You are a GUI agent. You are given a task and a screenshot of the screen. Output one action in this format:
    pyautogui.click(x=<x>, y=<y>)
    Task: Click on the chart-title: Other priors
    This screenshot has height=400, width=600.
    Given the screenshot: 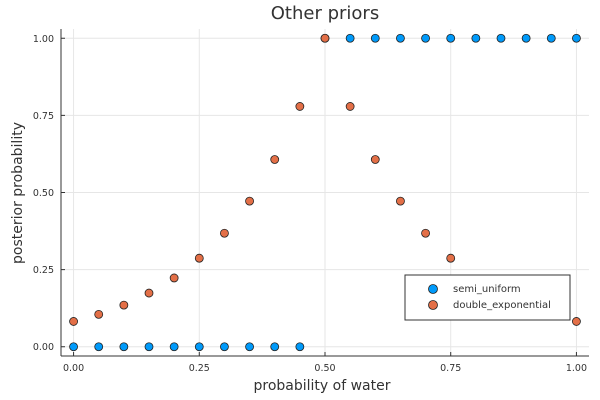 What is the action you would take?
    pyautogui.click(x=325, y=13)
    